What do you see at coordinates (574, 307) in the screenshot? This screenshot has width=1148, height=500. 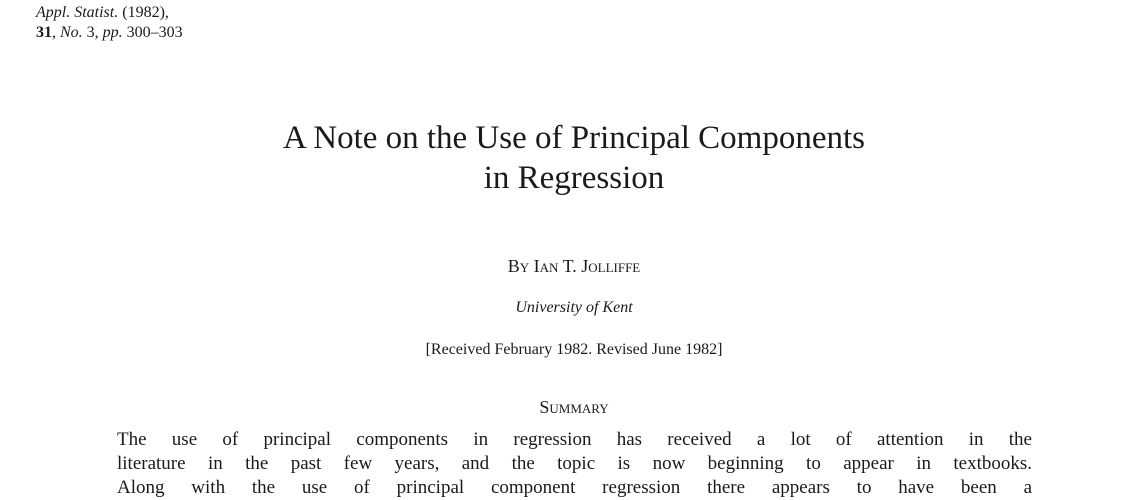 I see `author-affiliation: University of Kent` at bounding box center [574, 307].